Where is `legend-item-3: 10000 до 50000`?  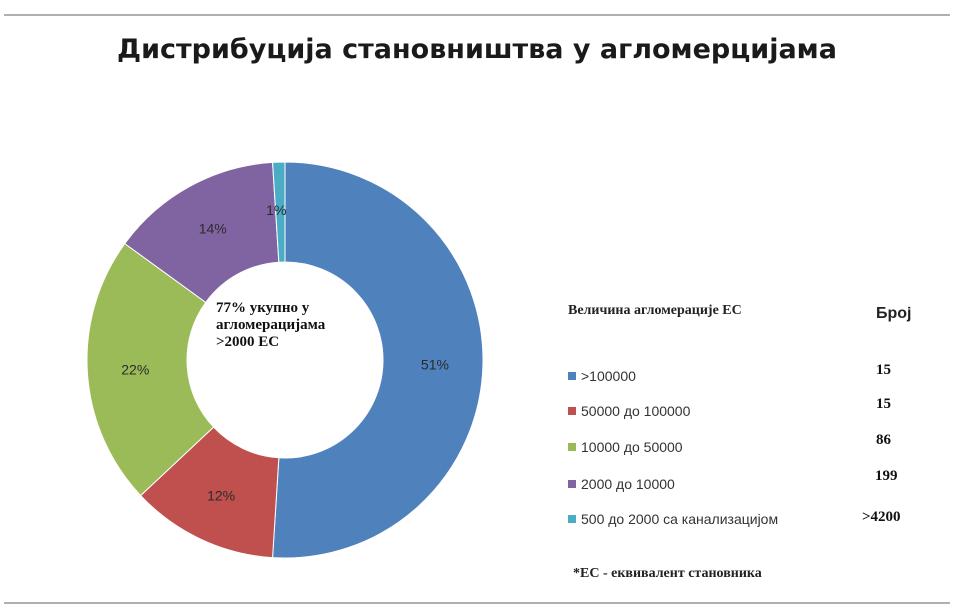 legend-item-3: 10000 до 50000 is located at coordinates (625, 447).